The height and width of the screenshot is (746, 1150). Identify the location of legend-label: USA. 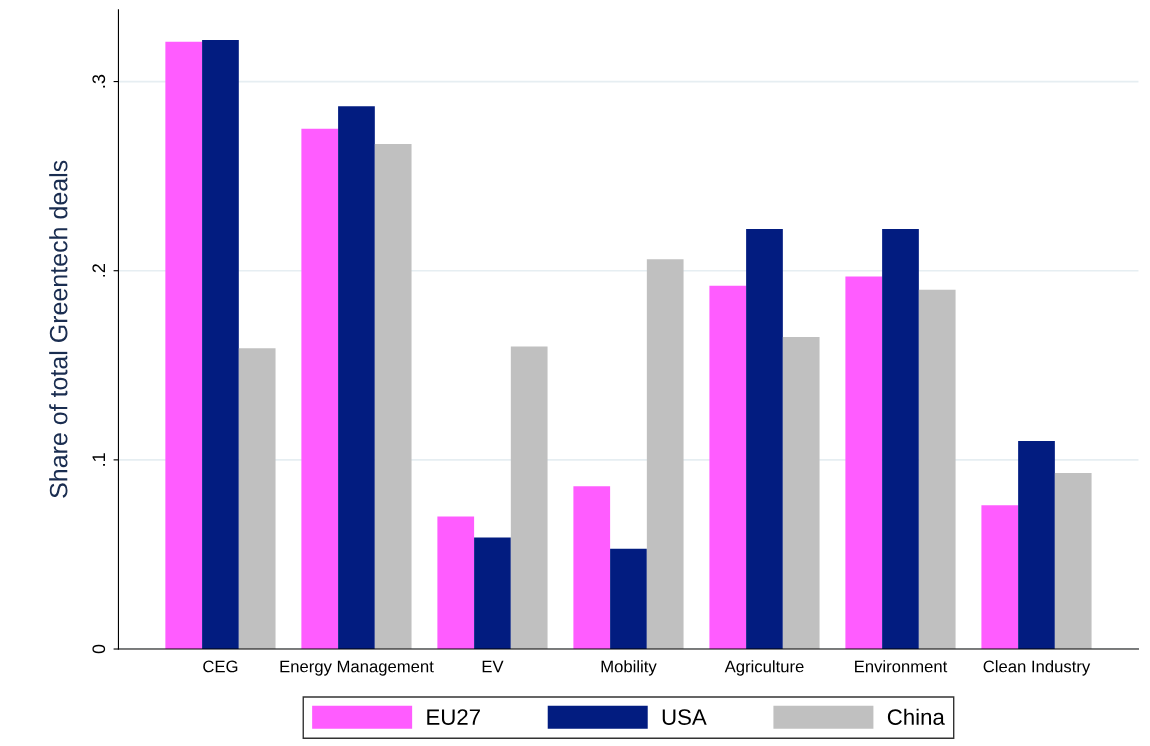
(684, 717).